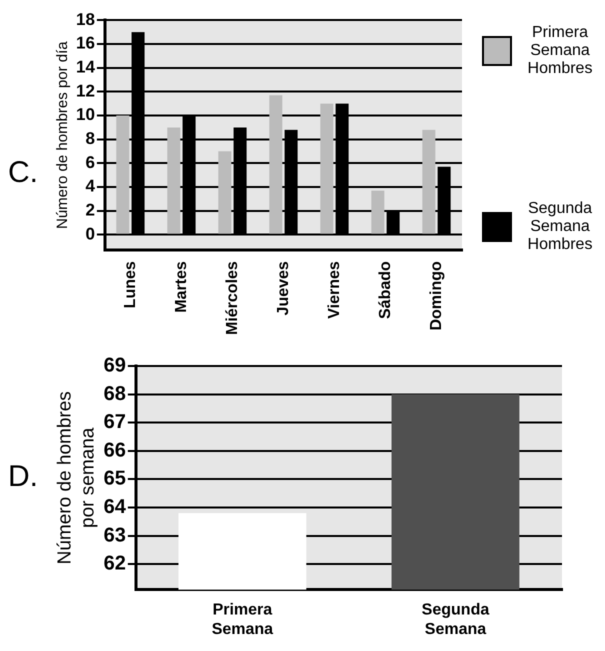 The height and width of the screenshot is (651, 605). Describe the element at coordinates (85, 90) in the screenshot. I see `y-tick-label: 12` at that location.